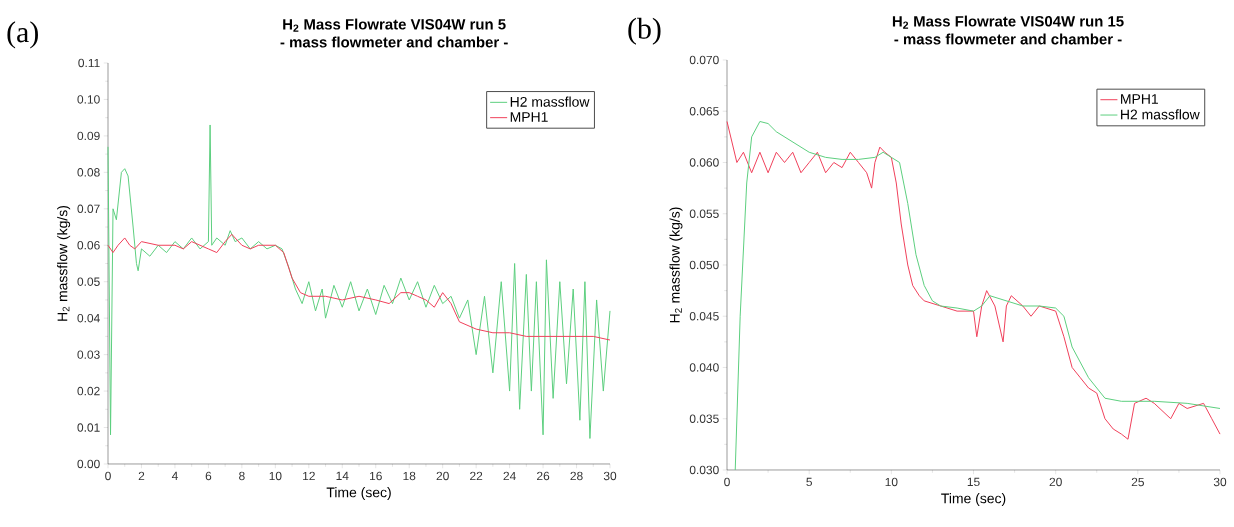 The image size is (1234, 527). Describe the element at coordinates (88, 427) in the screenshot. I see `y-tick-label: 0.01` at that location.